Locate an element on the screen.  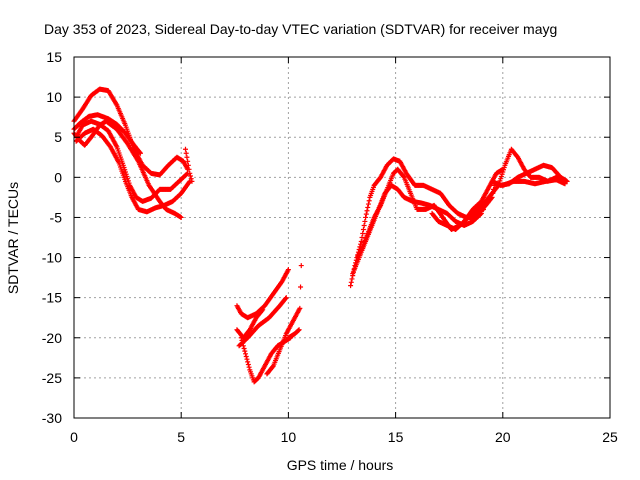
x-tick-label: 15 is located at coordinates (396, 437).